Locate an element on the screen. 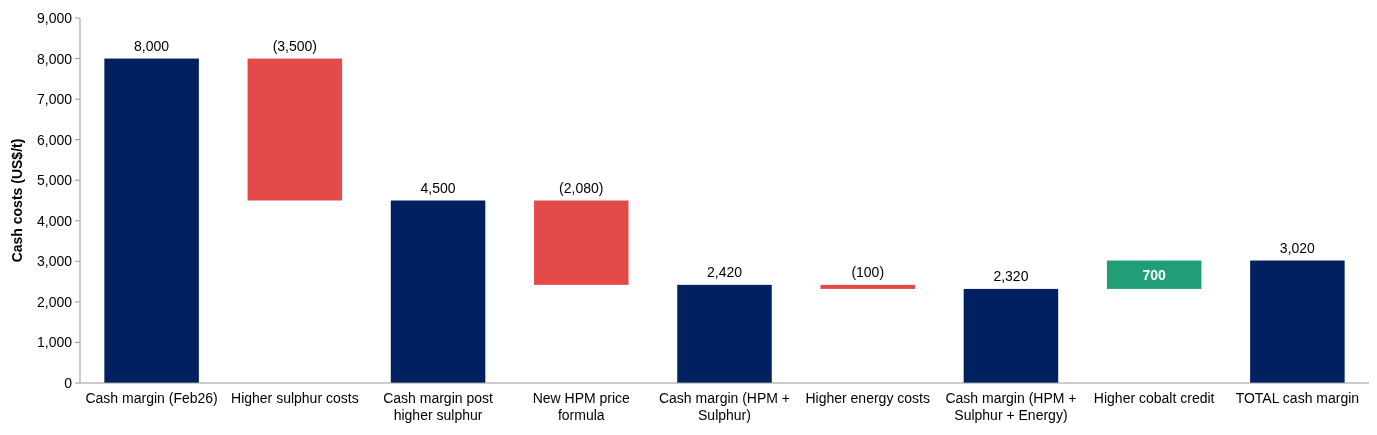  x-tick-label: Higher cobalt credit is located at coordinates (1154, 398).